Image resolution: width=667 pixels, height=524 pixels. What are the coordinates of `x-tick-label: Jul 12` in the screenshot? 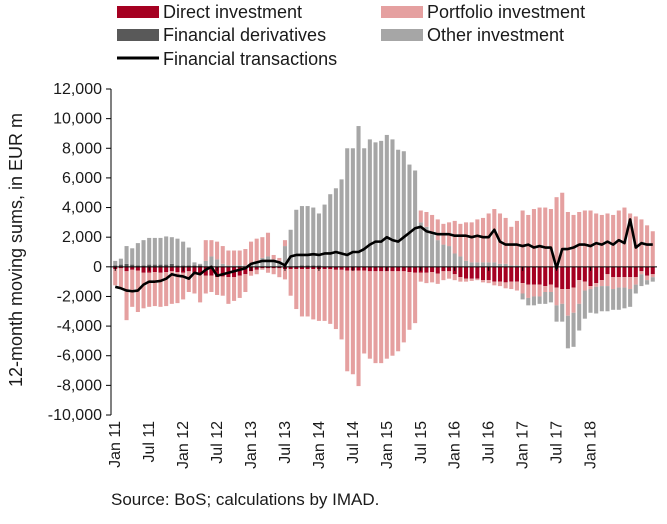 It's located at (217, 442).